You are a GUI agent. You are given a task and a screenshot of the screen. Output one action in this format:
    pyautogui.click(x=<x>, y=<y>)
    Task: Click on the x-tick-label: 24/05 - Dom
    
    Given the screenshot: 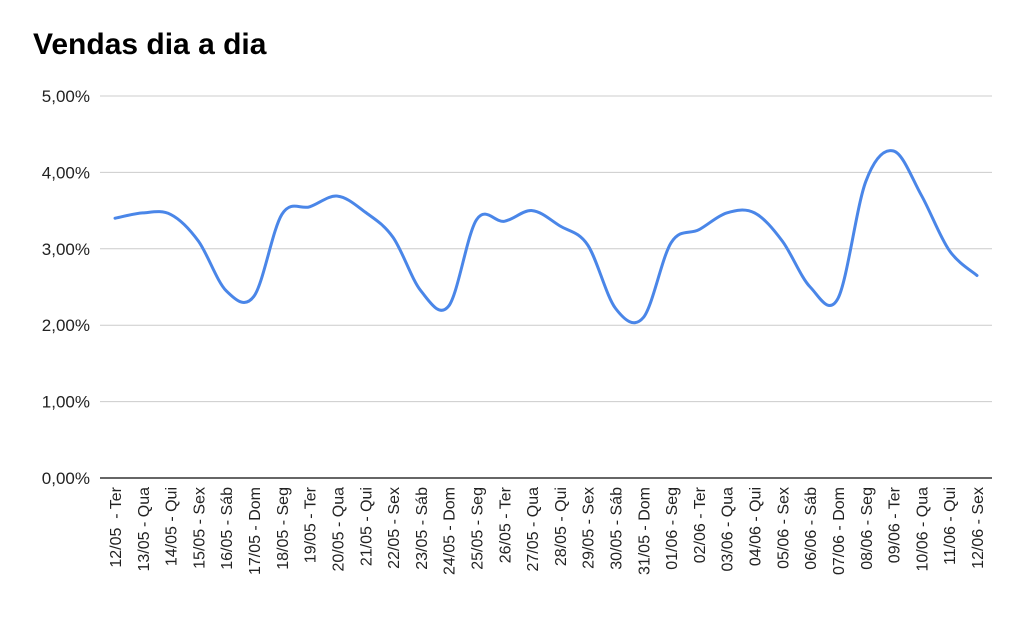 What is the action you would take?
    pyautogui.click(x=450, y=531)
    